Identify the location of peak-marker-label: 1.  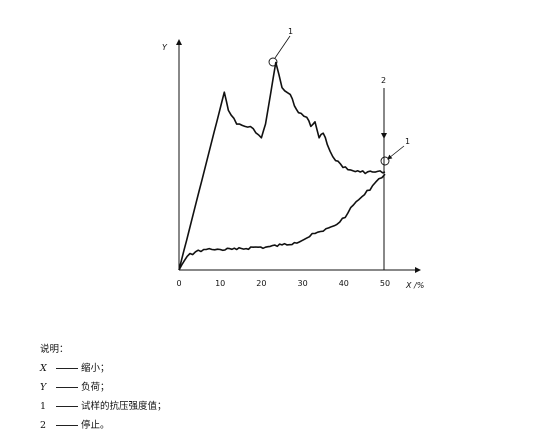
(290, 31).